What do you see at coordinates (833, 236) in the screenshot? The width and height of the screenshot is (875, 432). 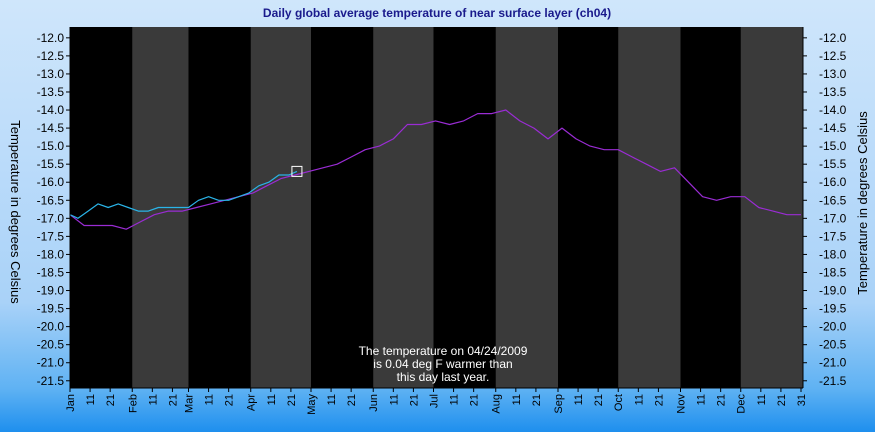 I see `y-tick-label-right: -17.5` at bounding box center [833, 236].